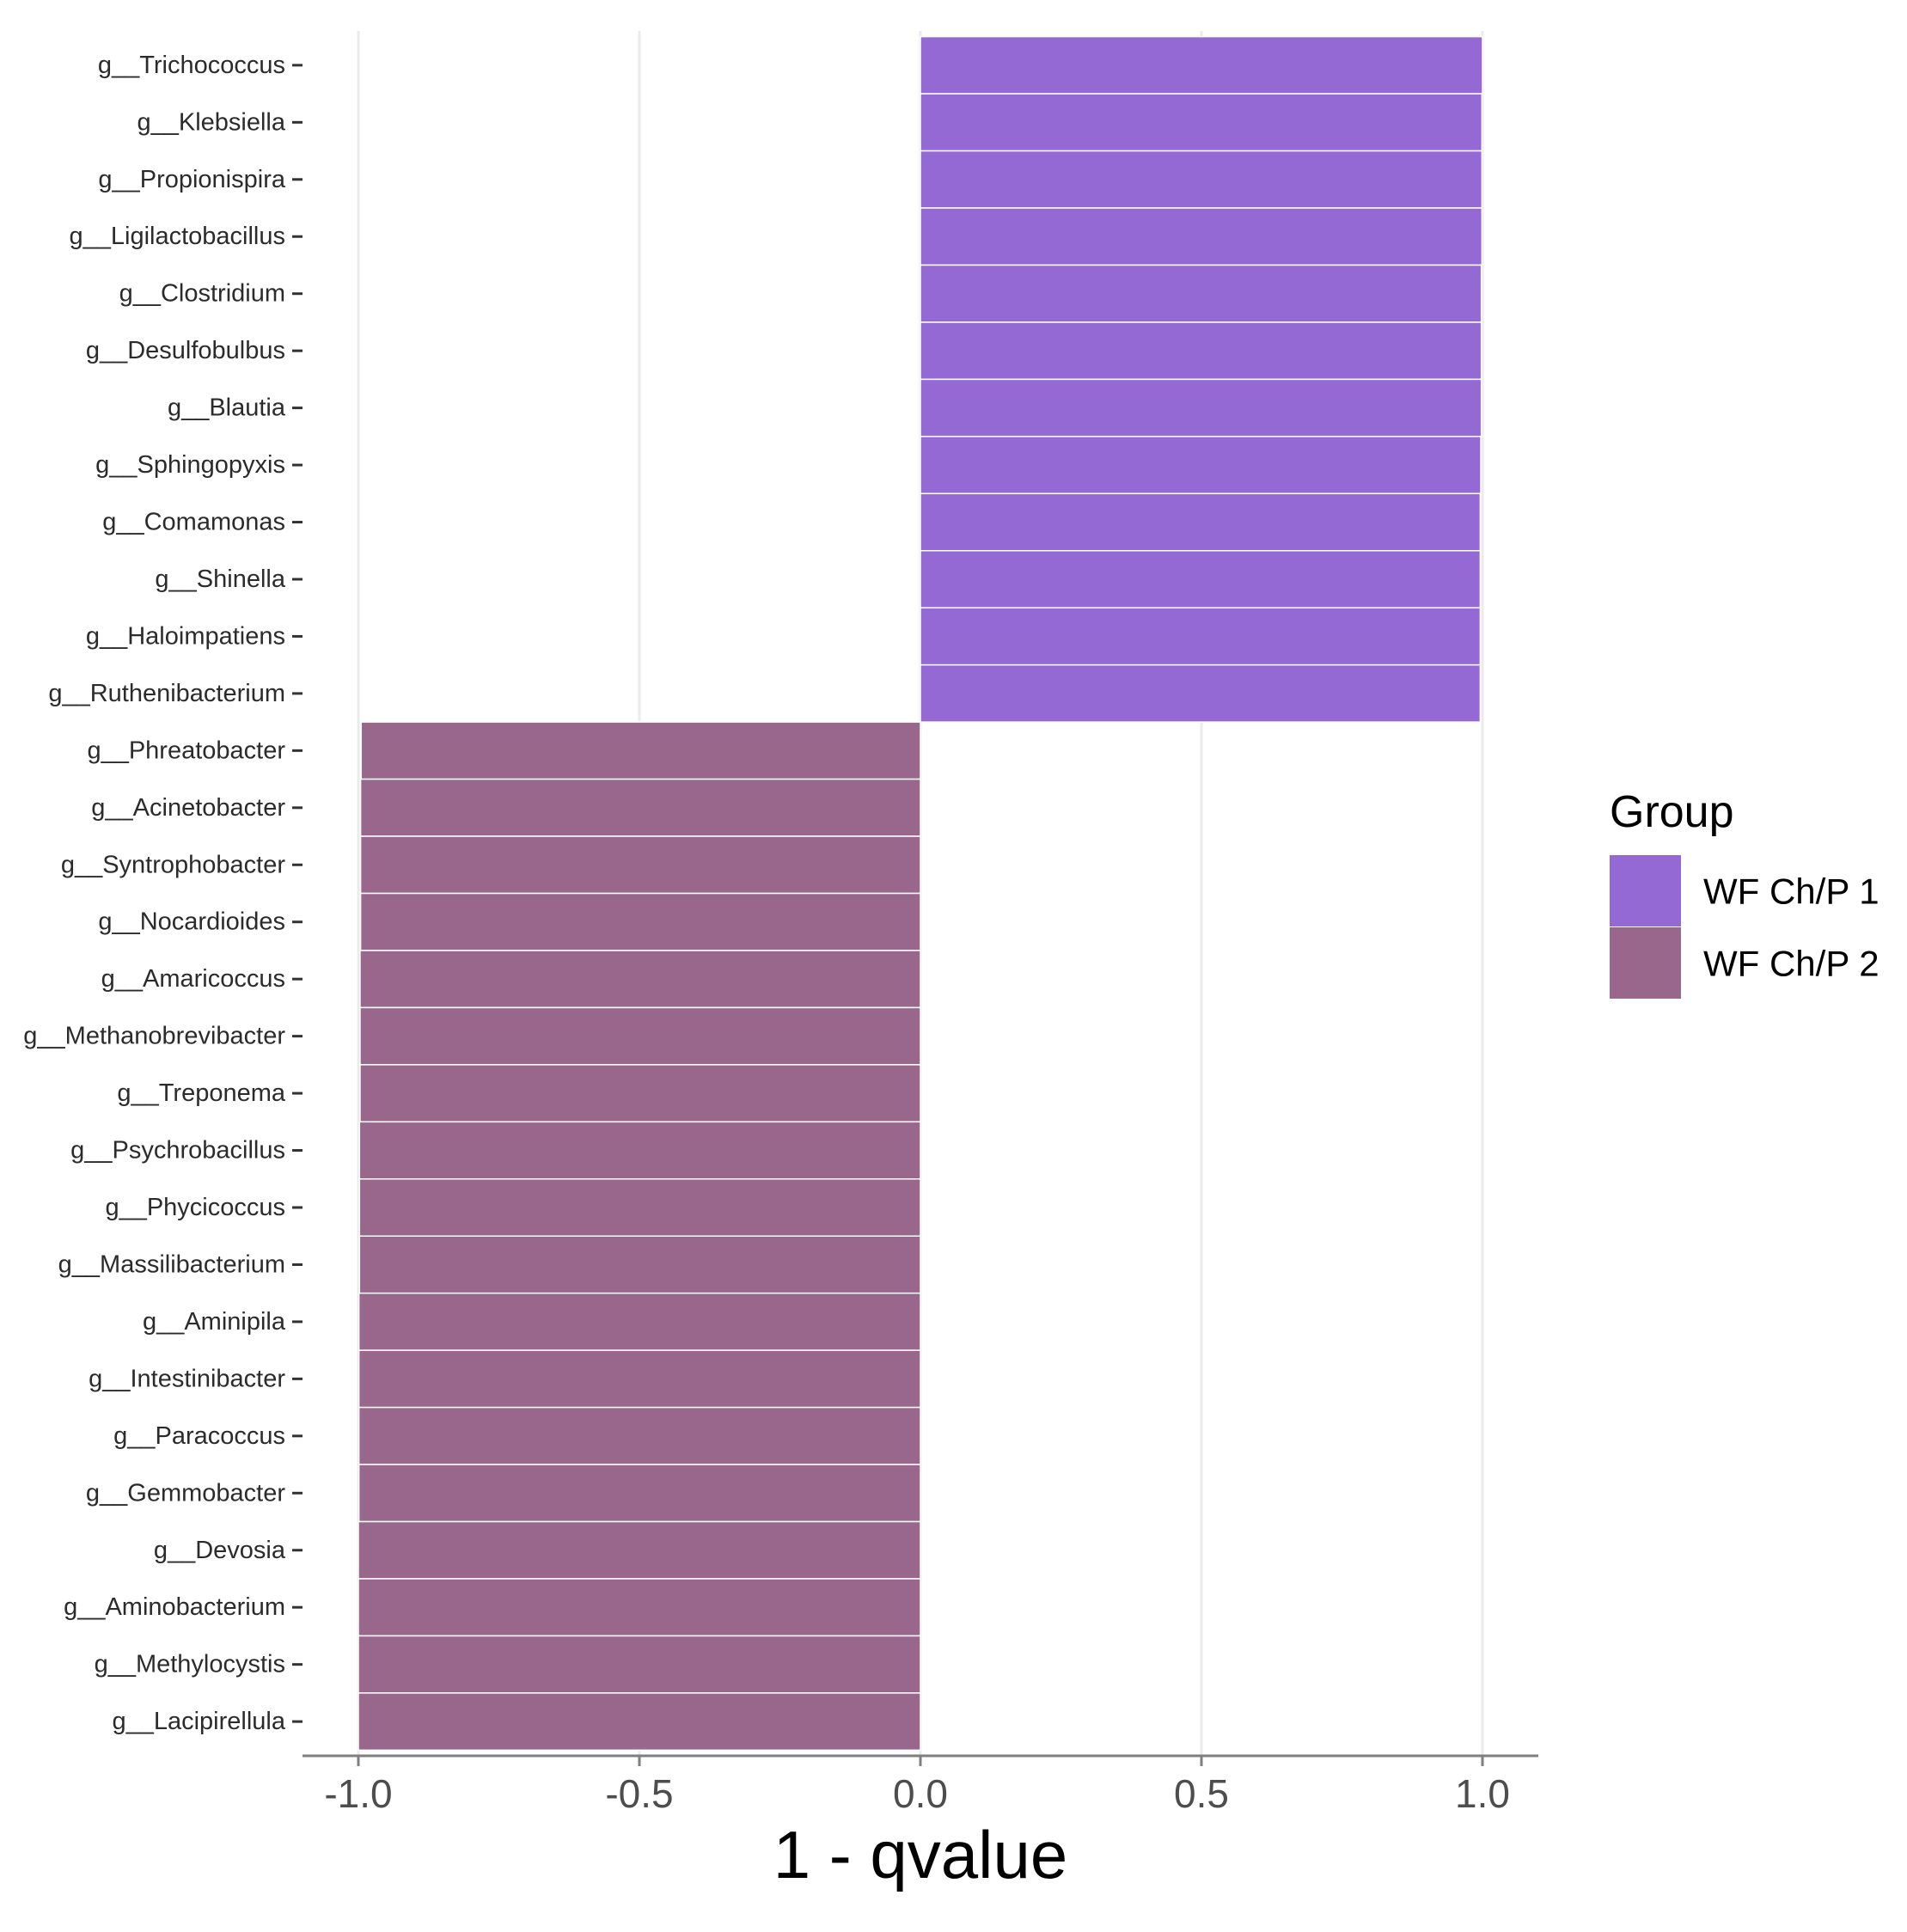 This screenshot has width=1907, height=1932. What do you see at coordinates (154, 1036) in the screenshot?
I see `y-tick-label: g__Methanobrevibacter` at bounding box center [154, 1036].